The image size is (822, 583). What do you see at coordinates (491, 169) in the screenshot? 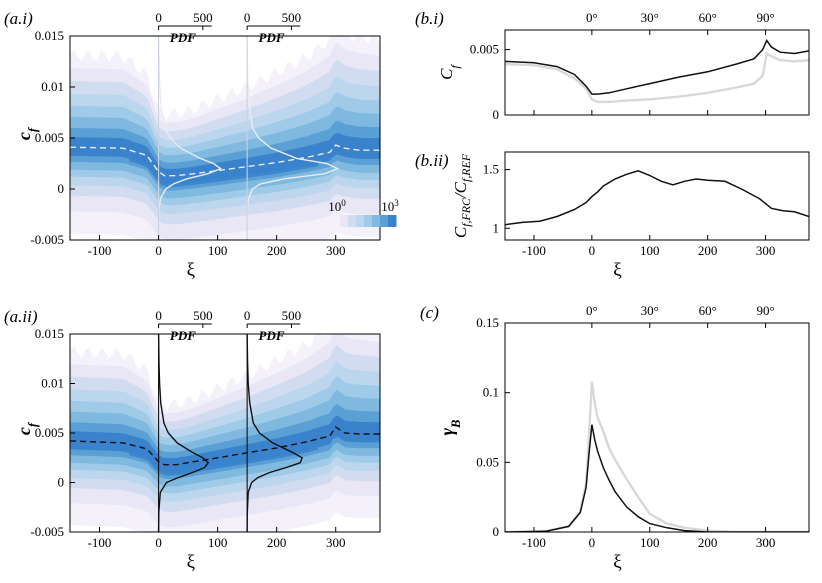
I see `y-tick-label: 1.5` at bounding box center [491, 169].